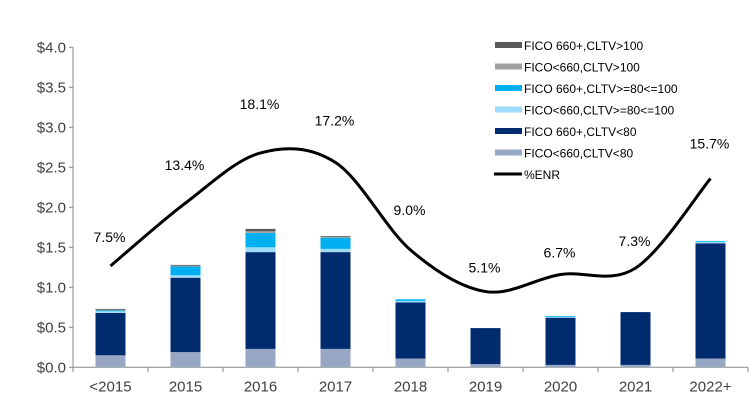  Describe the element at coordinates (560, 253) in the screenshot. I see `enr-data-label: 6.7%` at that location.